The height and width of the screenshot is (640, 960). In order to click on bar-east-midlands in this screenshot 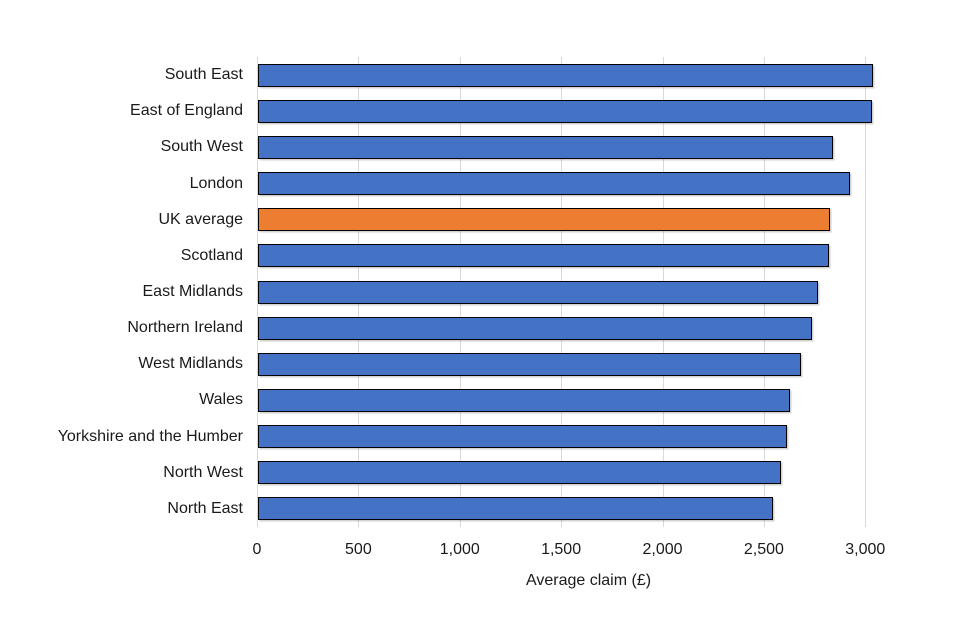, I will do `click(538, 292)`.